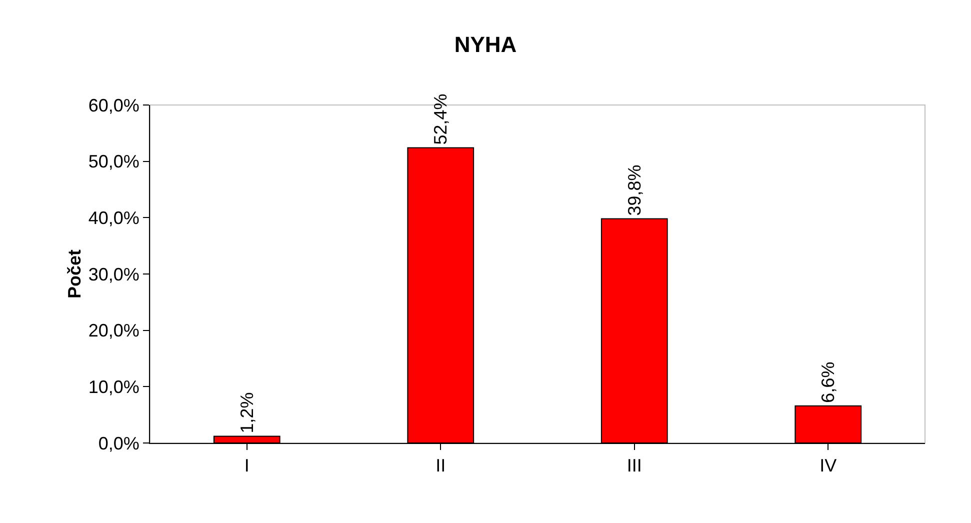 The image size is (971, 523). Describe the element at coordinates (114, 274) in the screenshot. I see `y-tick-label: 30,0%` at that location.